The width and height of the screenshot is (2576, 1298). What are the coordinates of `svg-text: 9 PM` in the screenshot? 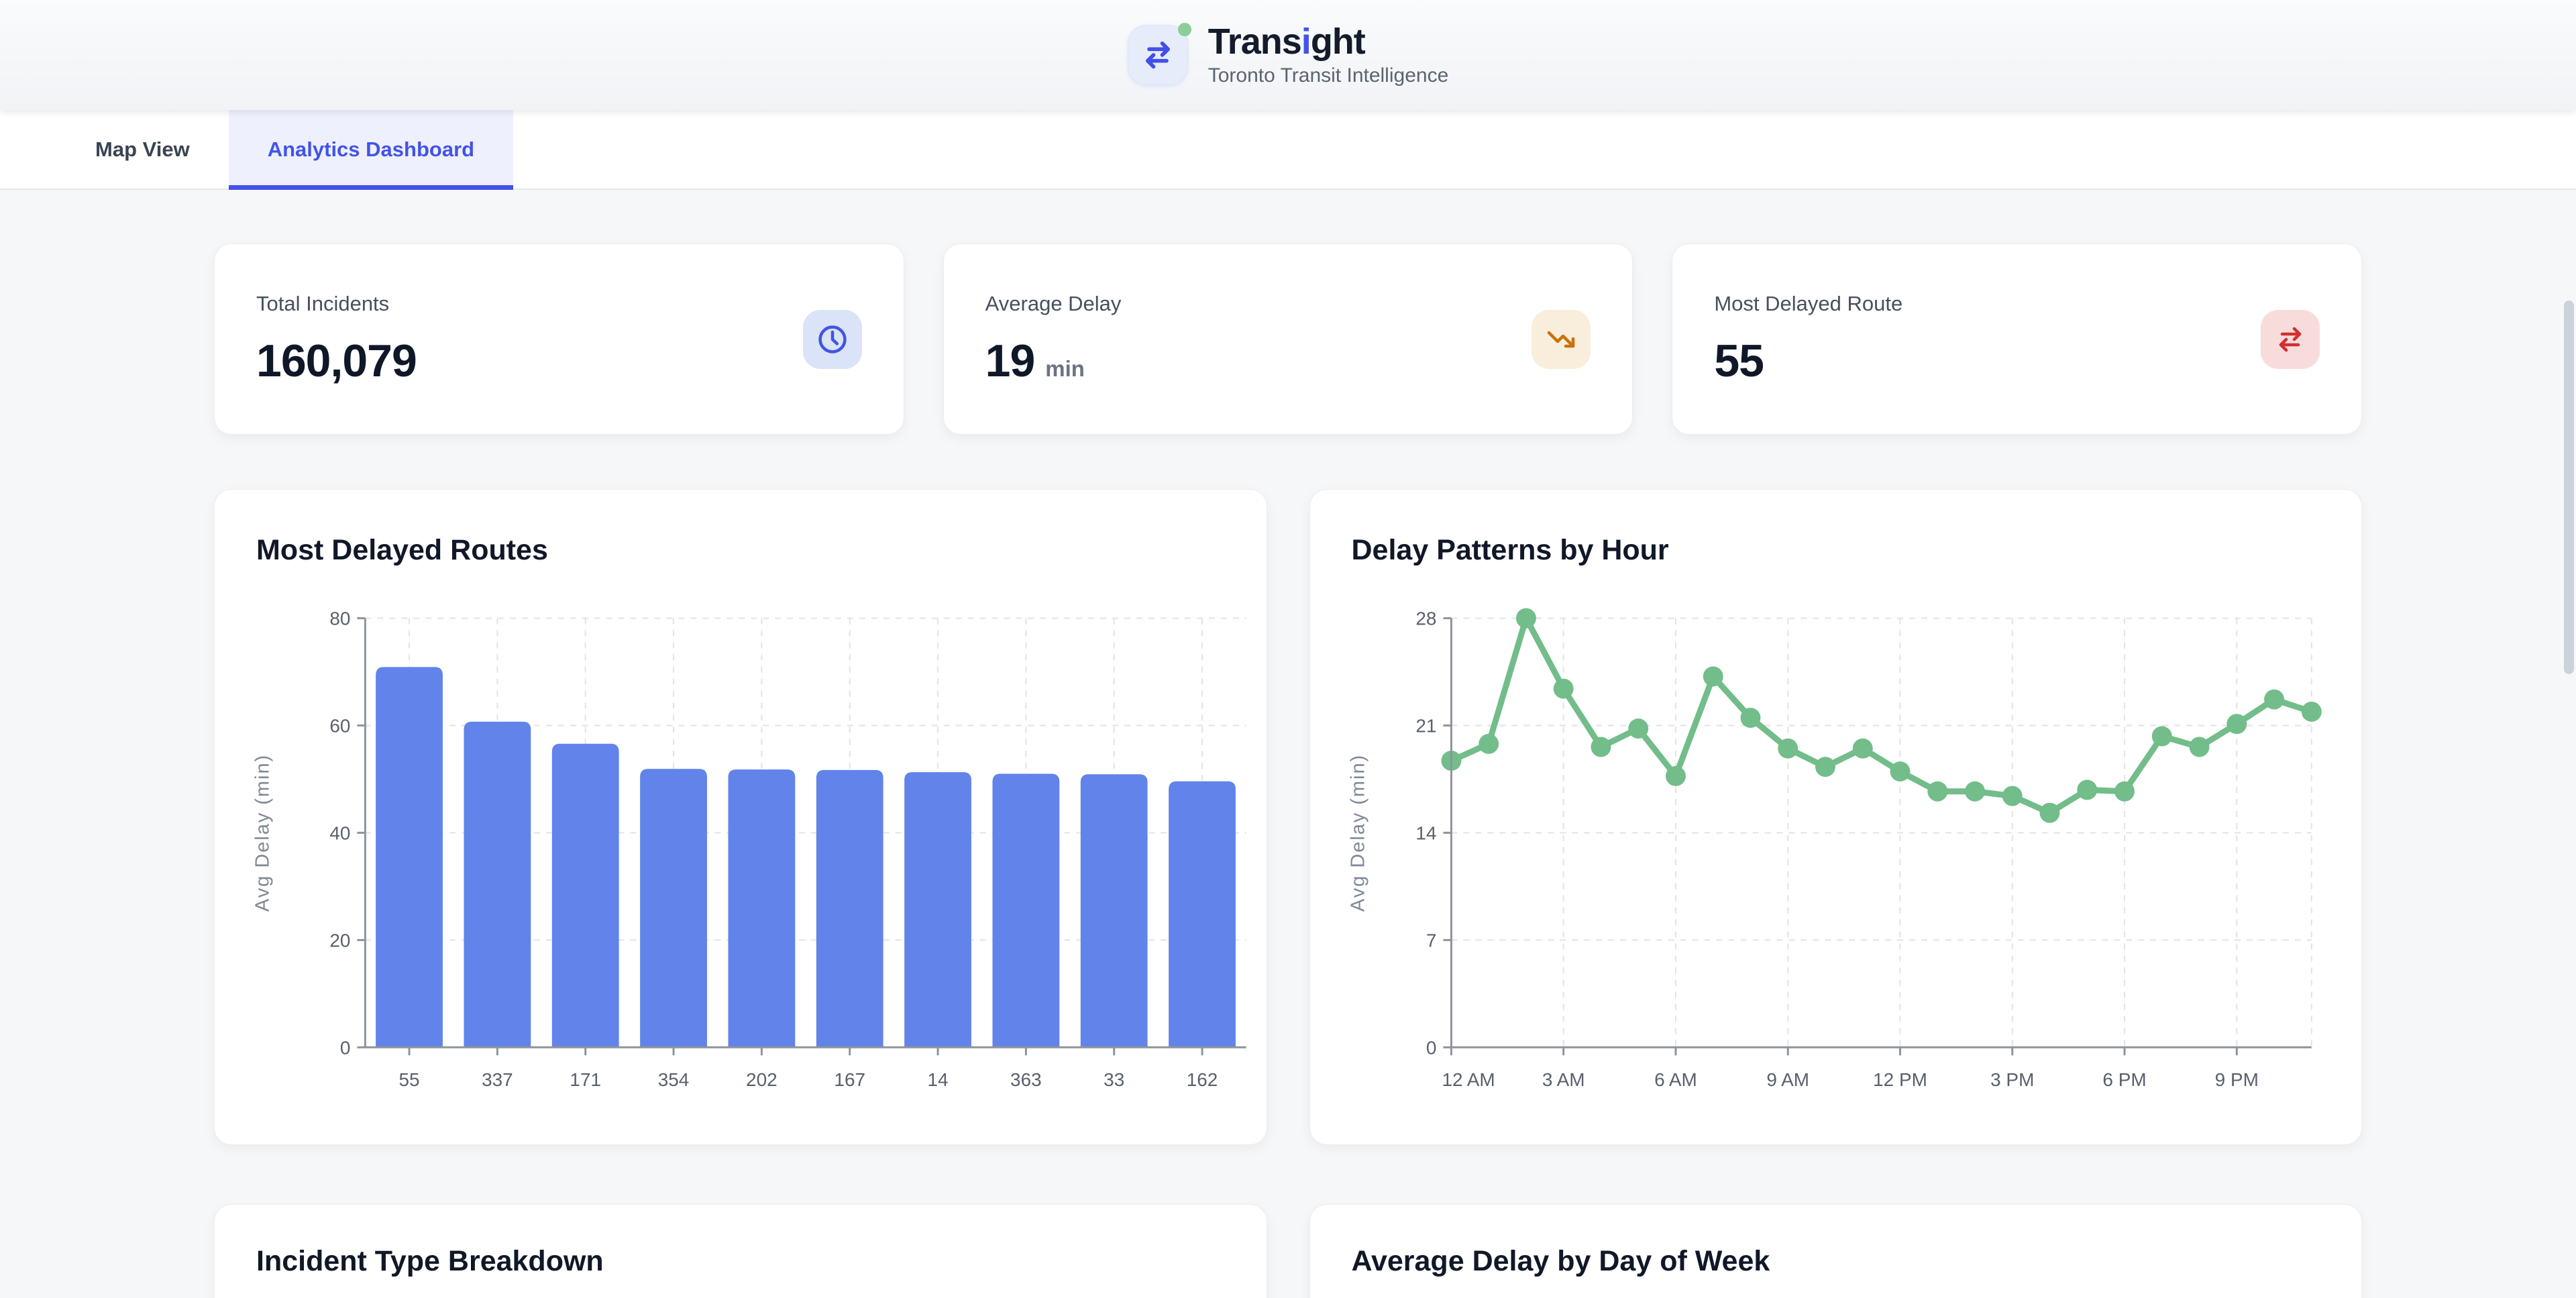 It's located at (2236, 1079).